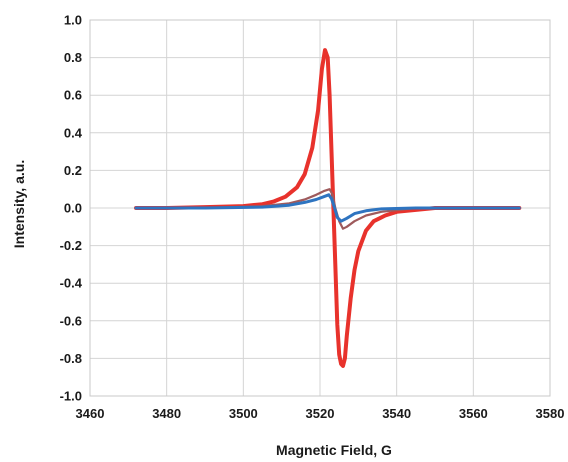 The height and width of the screenshot is (462, 568). I want to click on x-axis-tick-labels: 3460 3480 3500 3520 3540 3560 3580, so click(320, 413).